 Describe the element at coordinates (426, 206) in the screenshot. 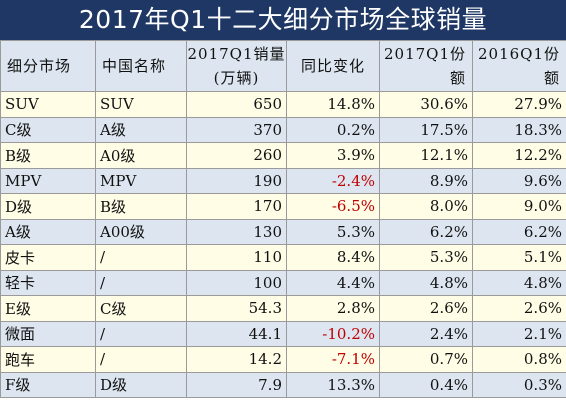

I see `share-2017-cell: 8.0%` at that location.